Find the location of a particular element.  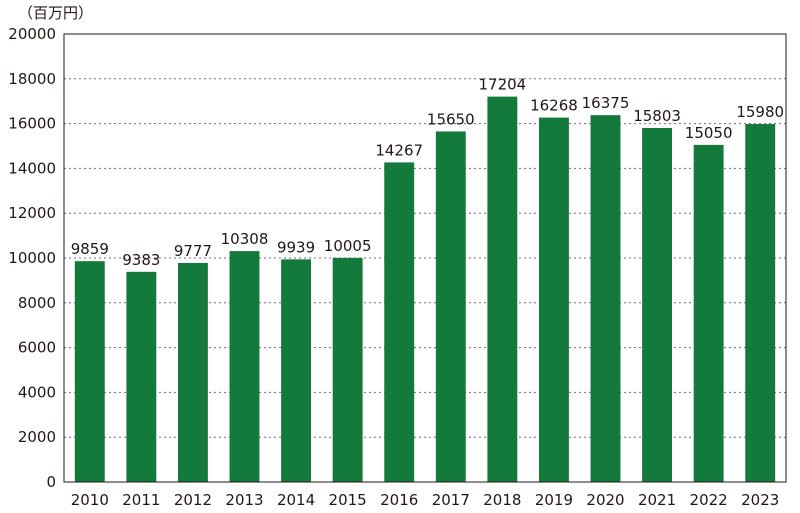

bar-2014 is located at coordinates (296, 370).